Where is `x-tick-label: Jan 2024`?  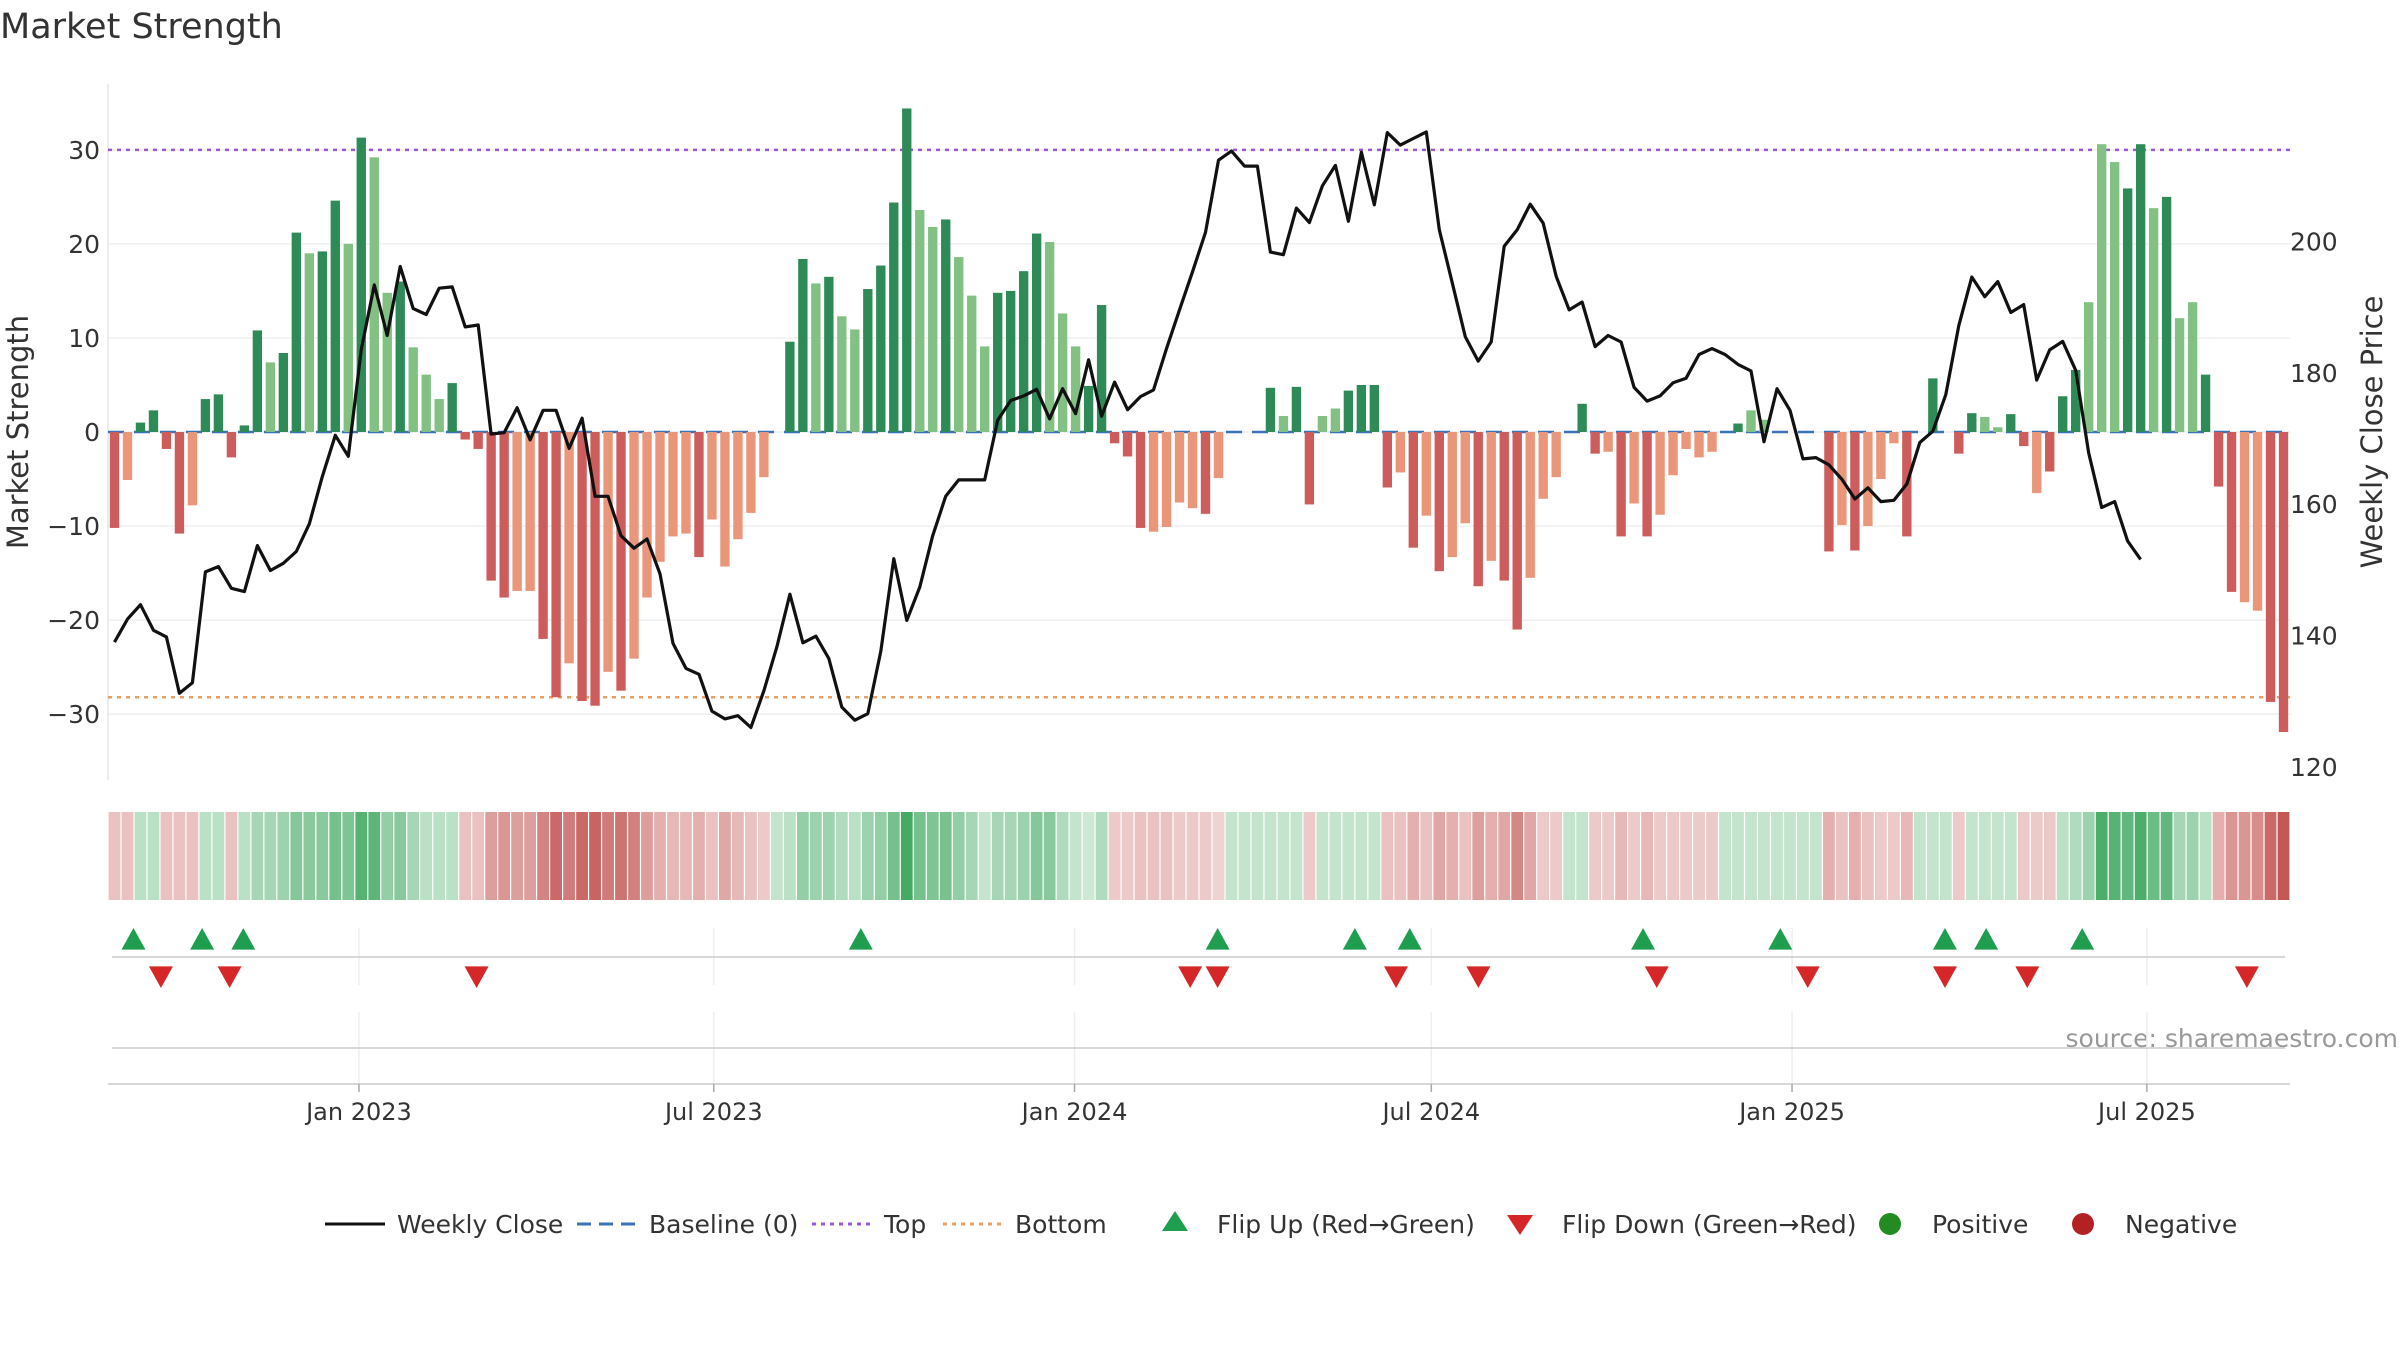
x-tick-label: Jan 2024 is located at coordinates (1074, 1112).